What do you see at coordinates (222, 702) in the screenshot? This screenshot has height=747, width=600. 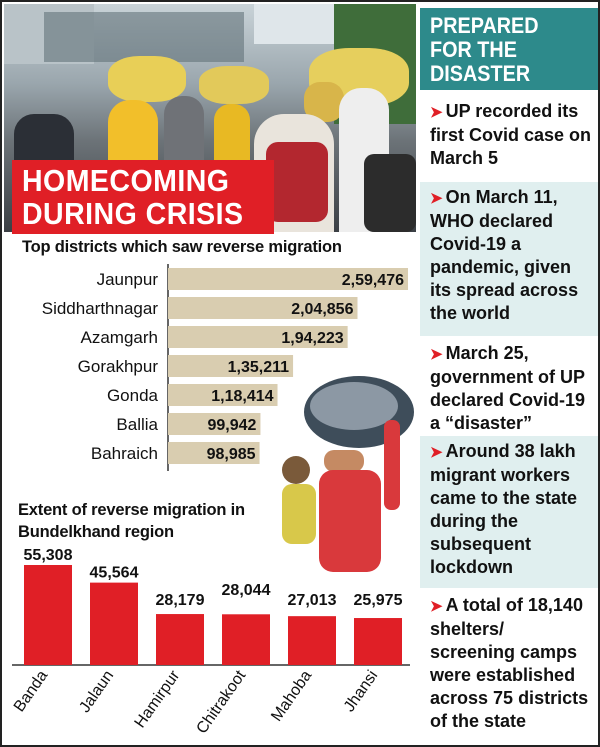 I see `vbar-category-label: Chitrakoot` at bounding box center [222, 702].